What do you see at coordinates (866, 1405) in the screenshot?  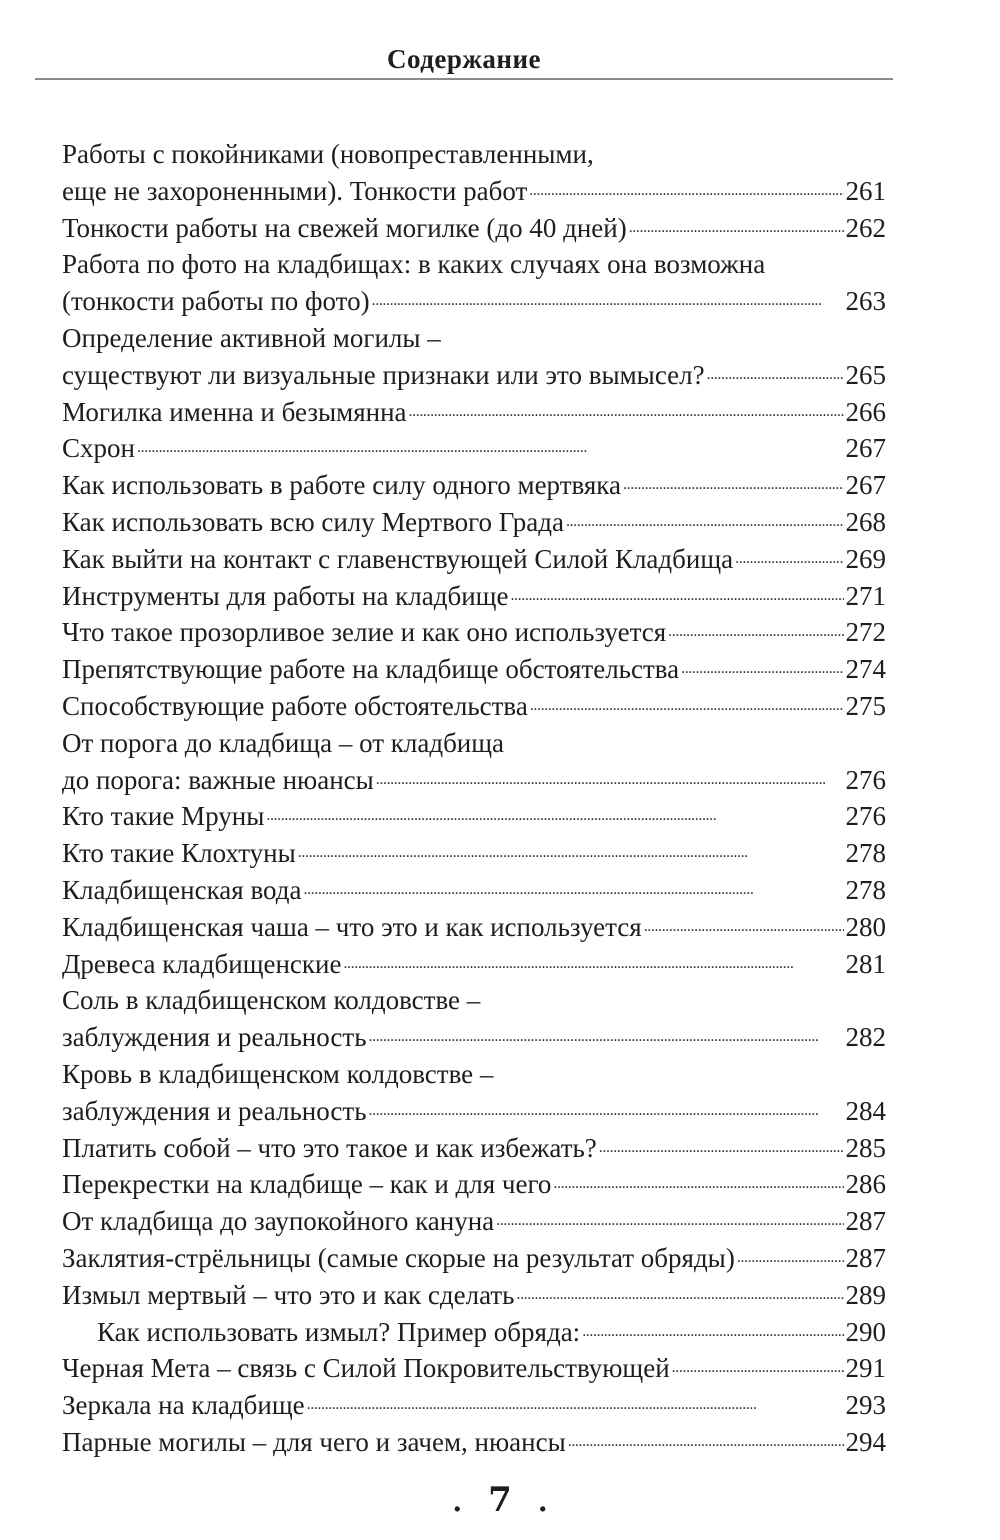 I see `toc-page-number: 293` at bounding box center [866, 1405].